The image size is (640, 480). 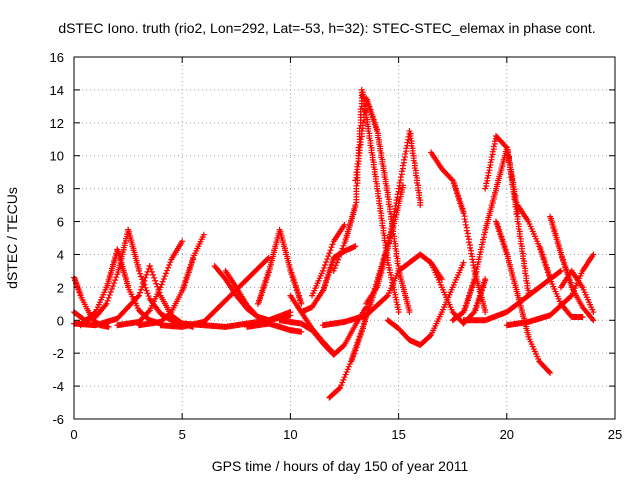 I want to click on y-tick-label: 2, so click(x=60, y=287).